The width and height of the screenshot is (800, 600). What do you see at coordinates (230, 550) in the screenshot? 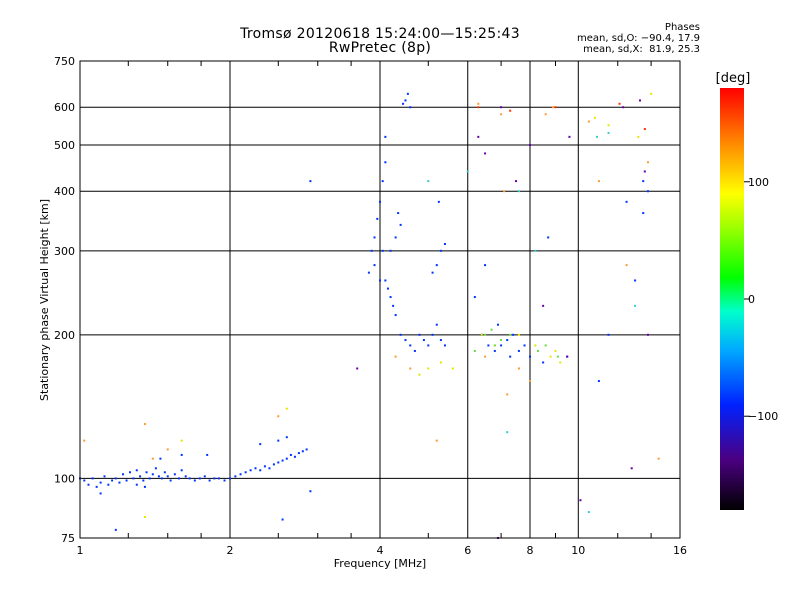
I see `x-tick-label: 2` at bounding box center [230, 550].